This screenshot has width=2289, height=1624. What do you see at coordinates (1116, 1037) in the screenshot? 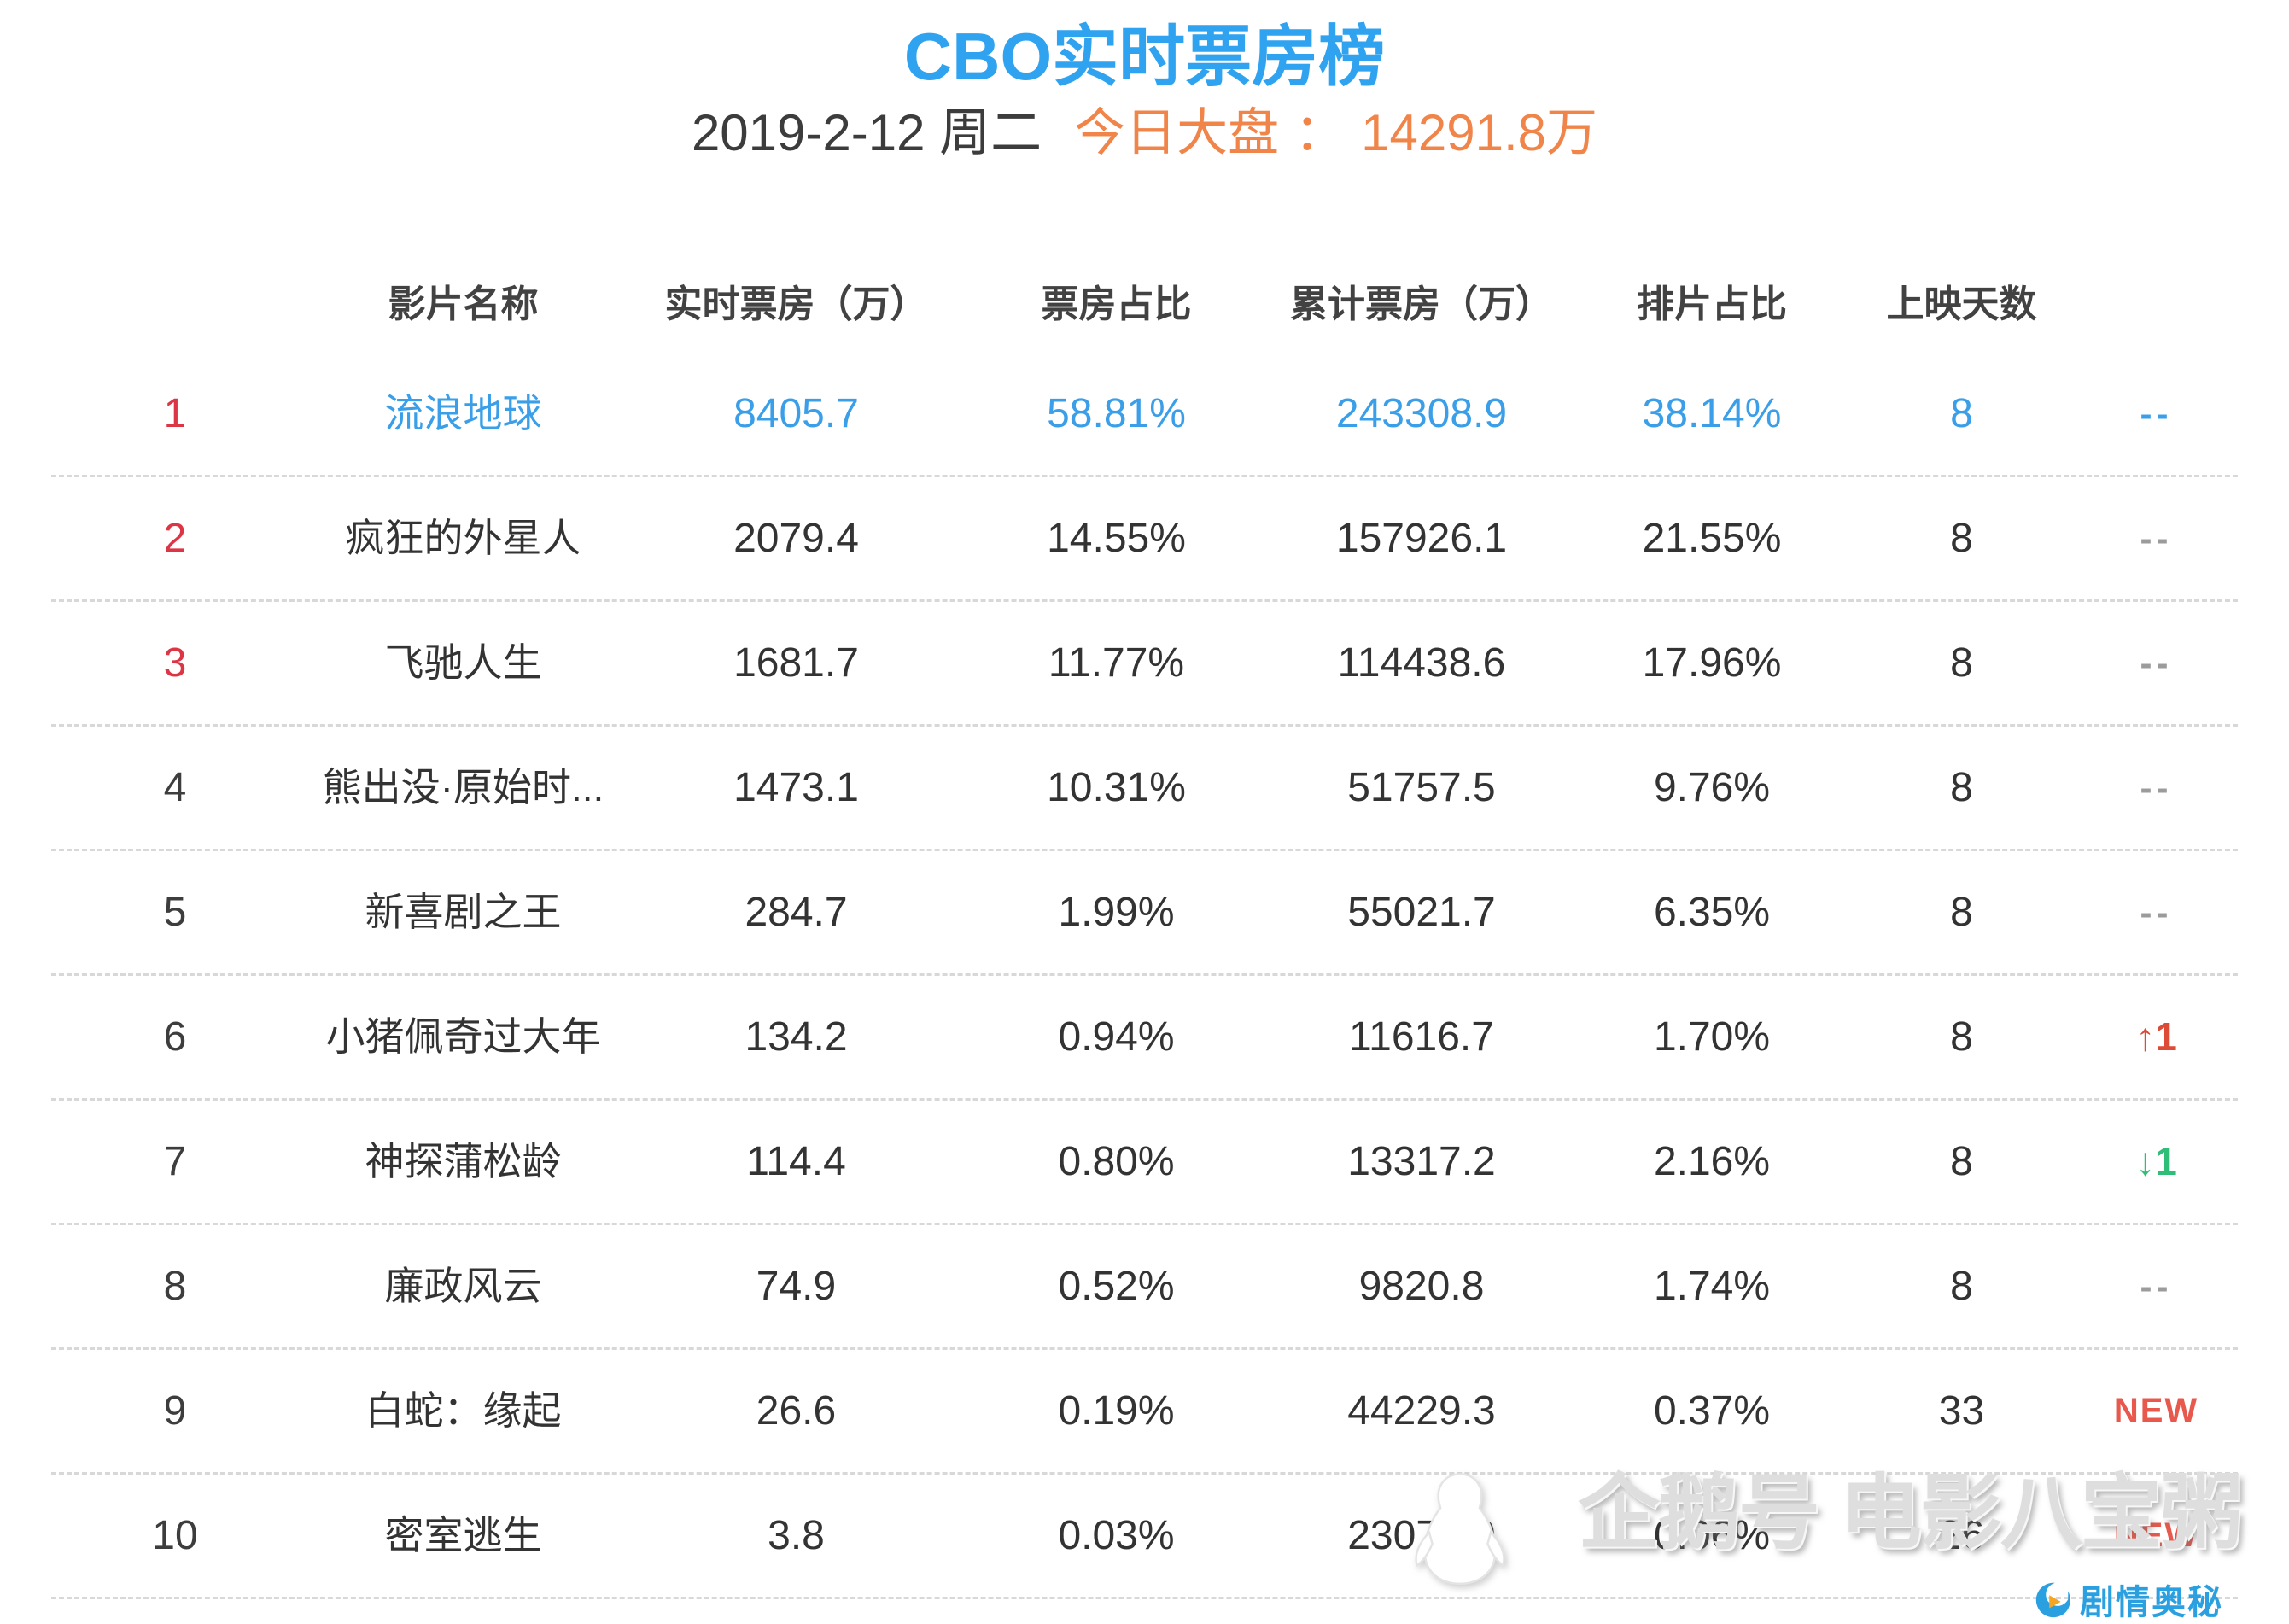
I see `share-cell: 0.94%` at bounding box center [1116, 1037].